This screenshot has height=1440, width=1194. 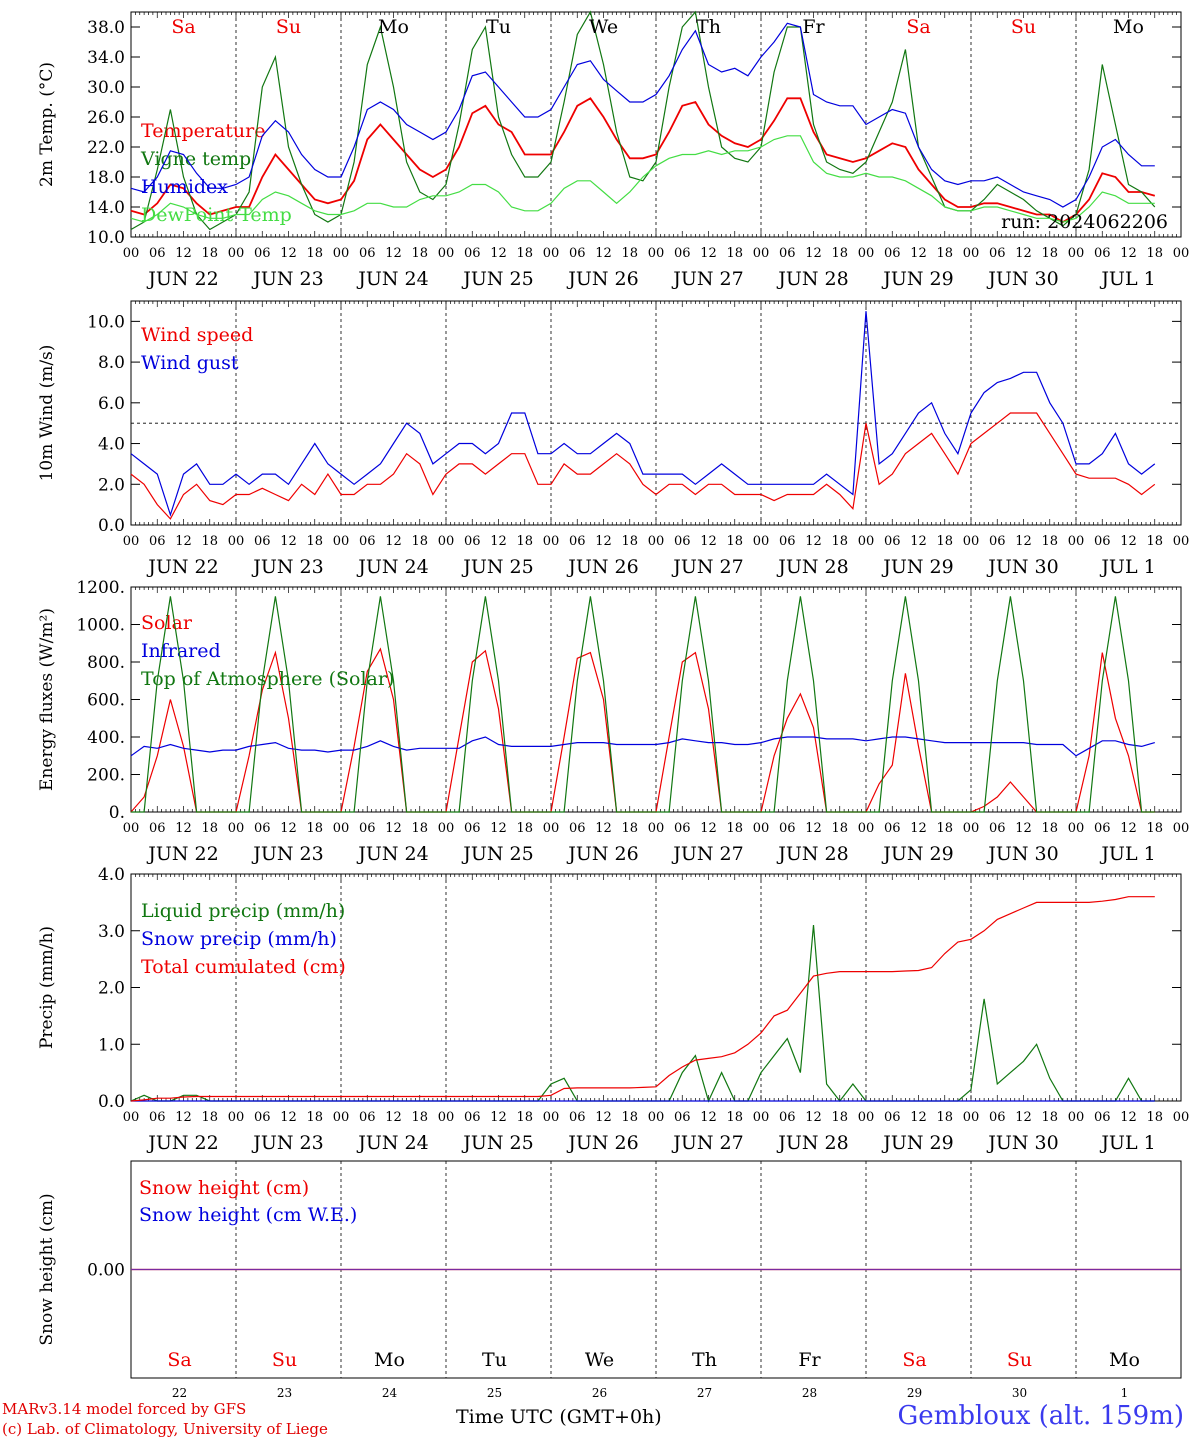 What do you see at coordinates (498, 27) in the screenshot?
I see `weekday-label: Tu` at bounding box center [498, 27].